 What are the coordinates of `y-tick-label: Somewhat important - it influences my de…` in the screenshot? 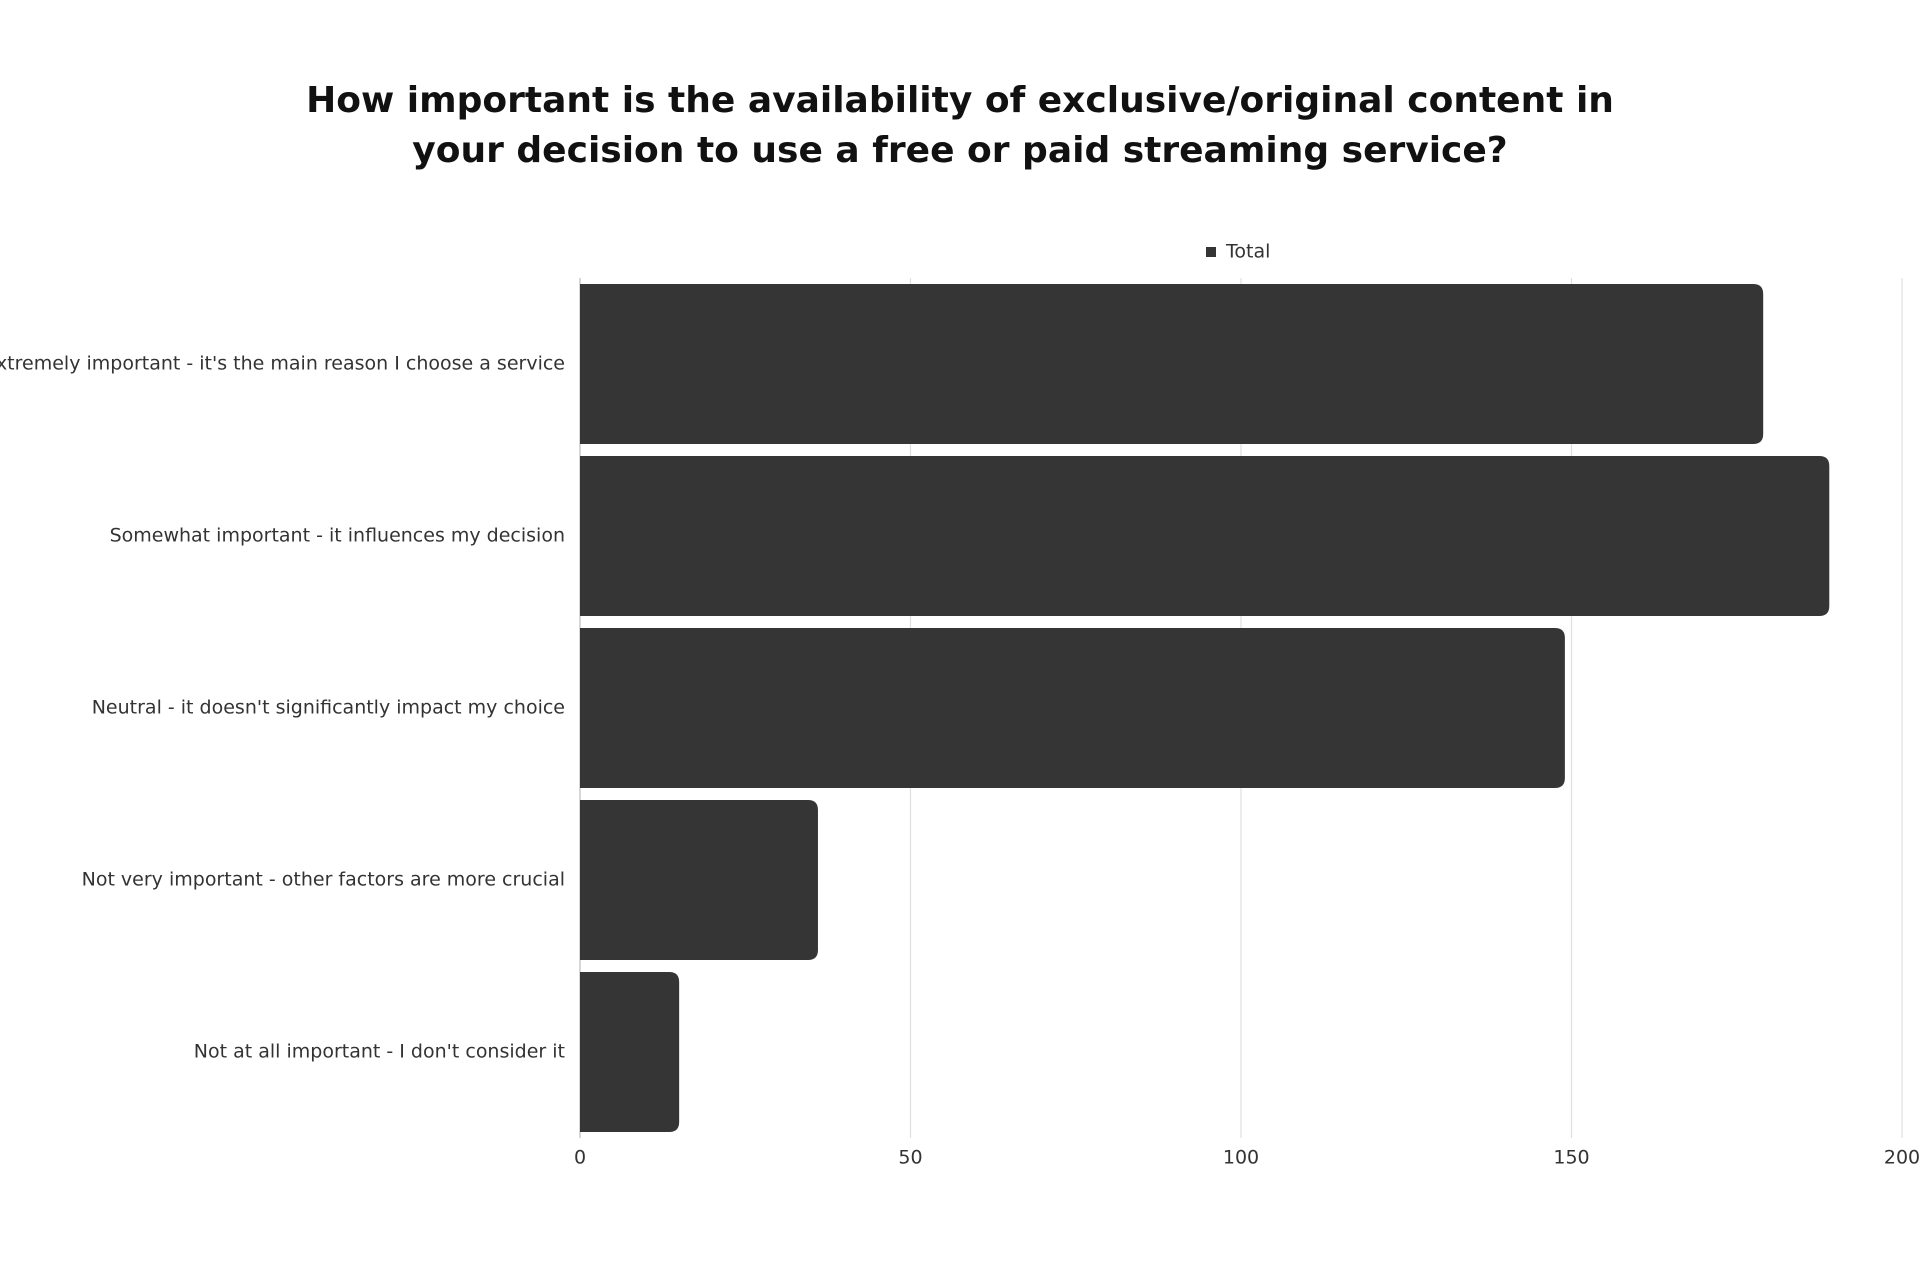 It's located at (337, 536).